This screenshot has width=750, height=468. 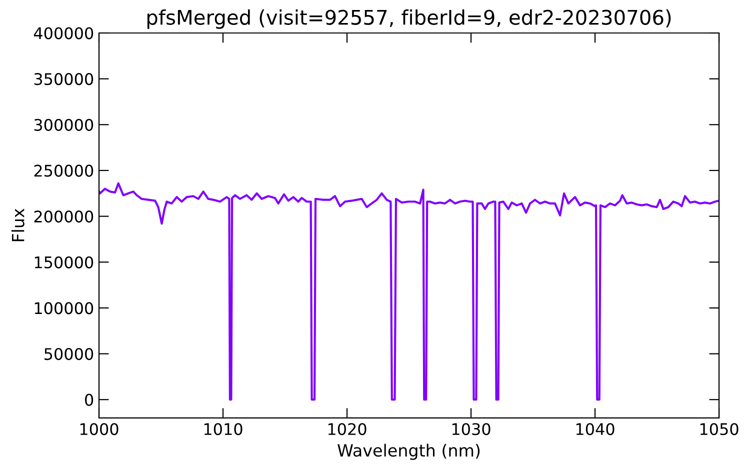 I want to click on y-tick-label: 150000, so click(x=64, y=262).